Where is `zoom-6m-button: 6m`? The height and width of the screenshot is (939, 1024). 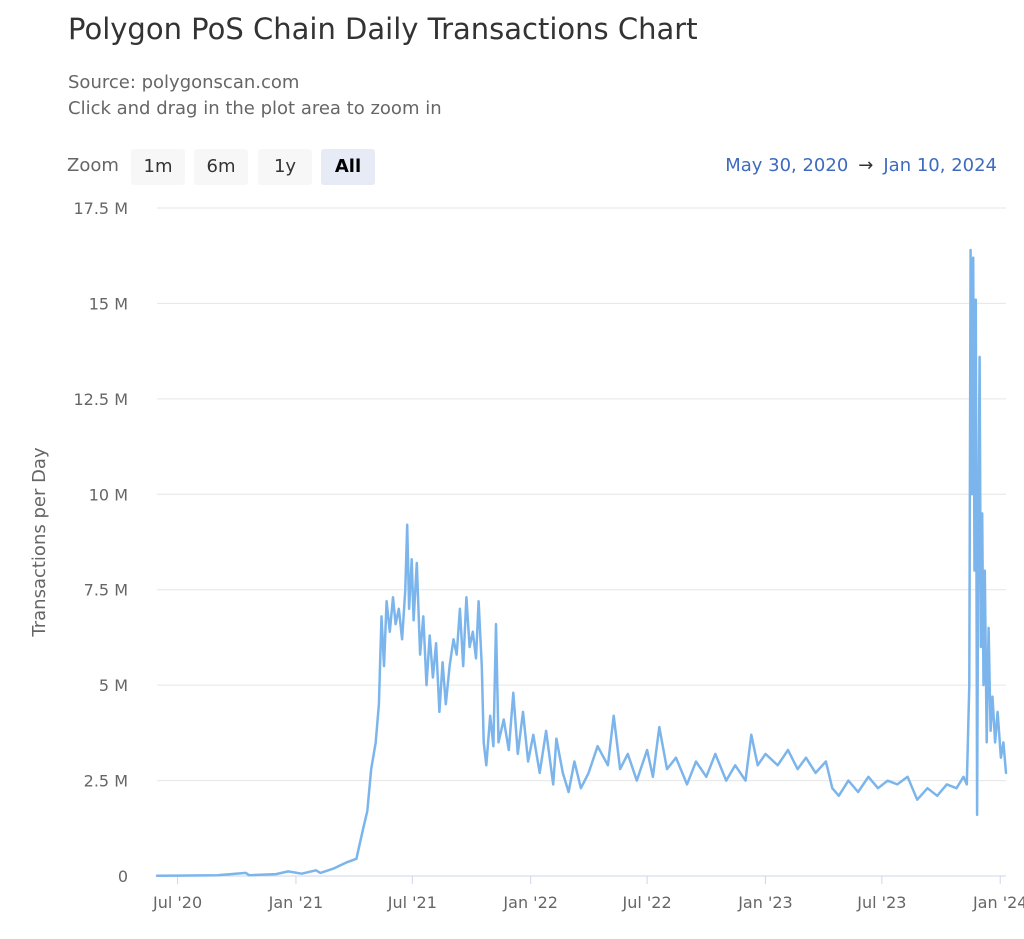 zoom-6m-button: 6m is located at coordinates (221, 167).